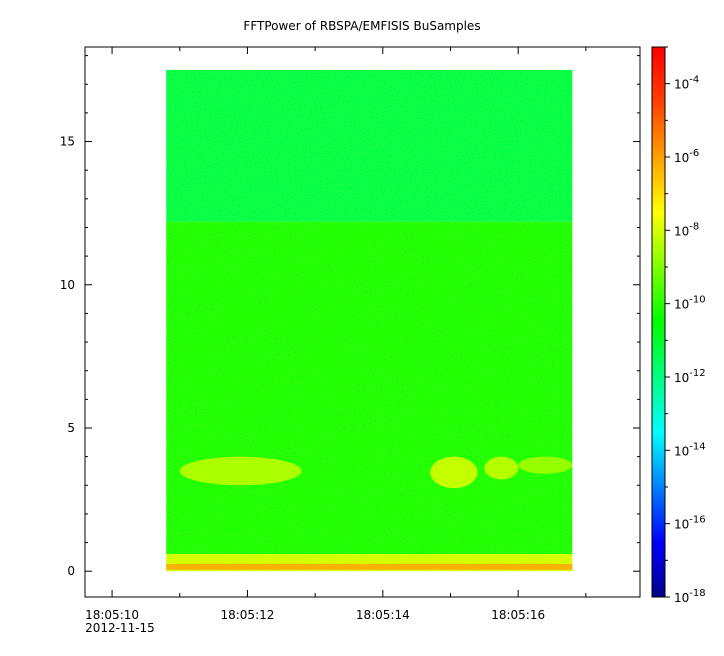 This screenshot has width=724, height=656. I want to click on x-tick-label: 18:05:14, so click(383, 615).